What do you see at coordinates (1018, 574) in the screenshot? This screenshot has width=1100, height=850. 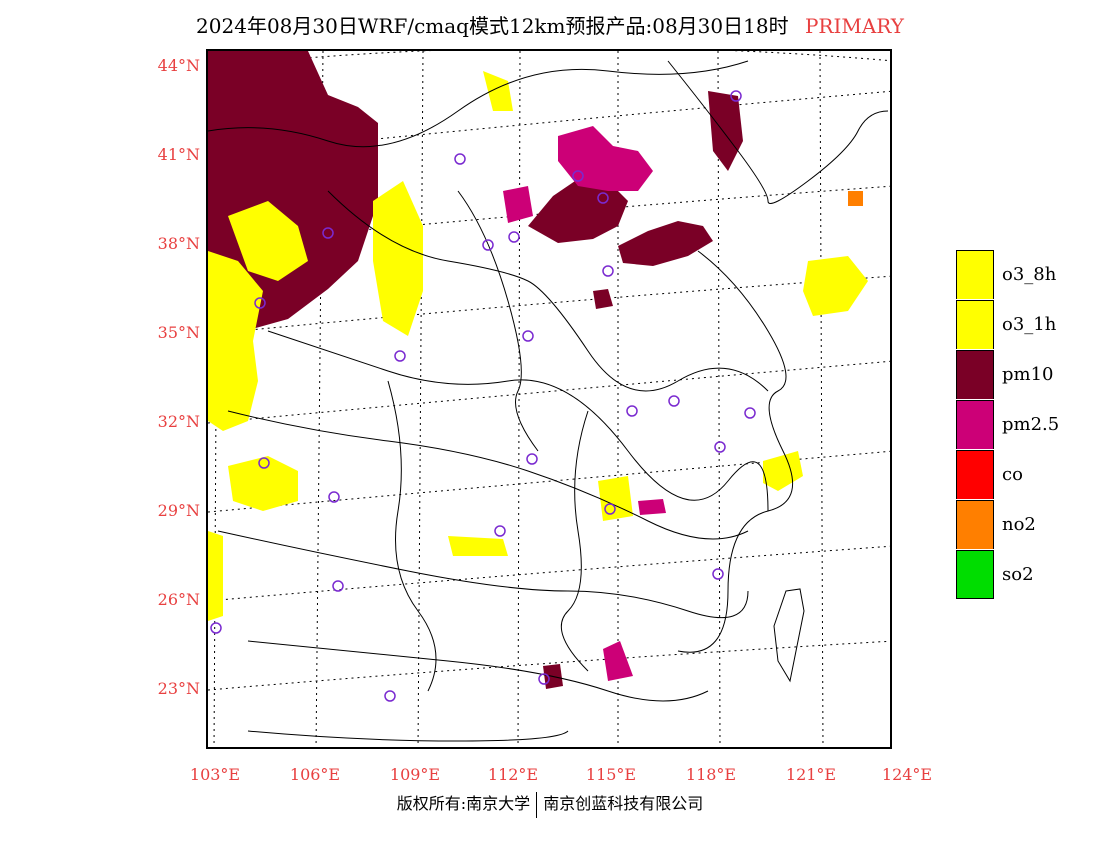 I see `legend-label: so2` at bounding box center [1018, 574].